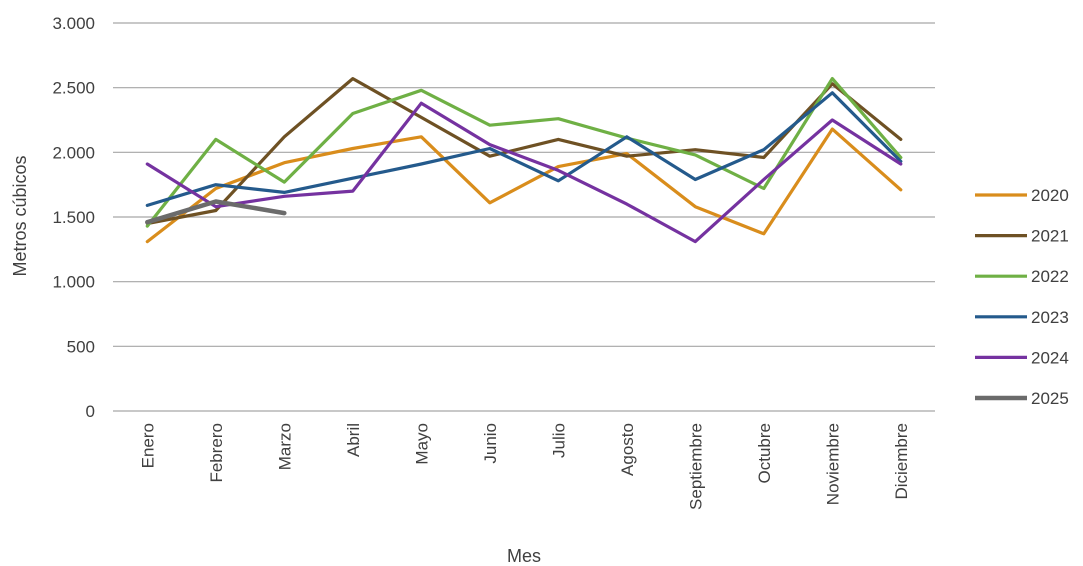 The height and width of the screenshot is (566, 1083). Describe the element at coordinates (832, 464) in the screenshot. I see `x-tick-label: Noviembre` at that location.